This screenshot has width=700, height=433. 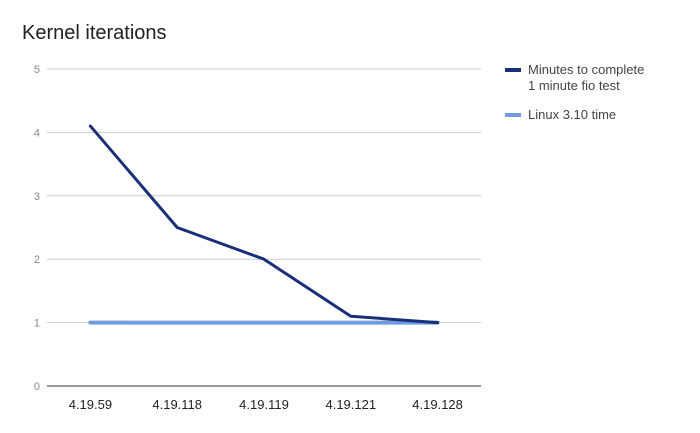 What do you see at coordinates (437, 404) in the screenshot?
I see `x-tick-label: 4.19.128` at bounding box center [437, 404].